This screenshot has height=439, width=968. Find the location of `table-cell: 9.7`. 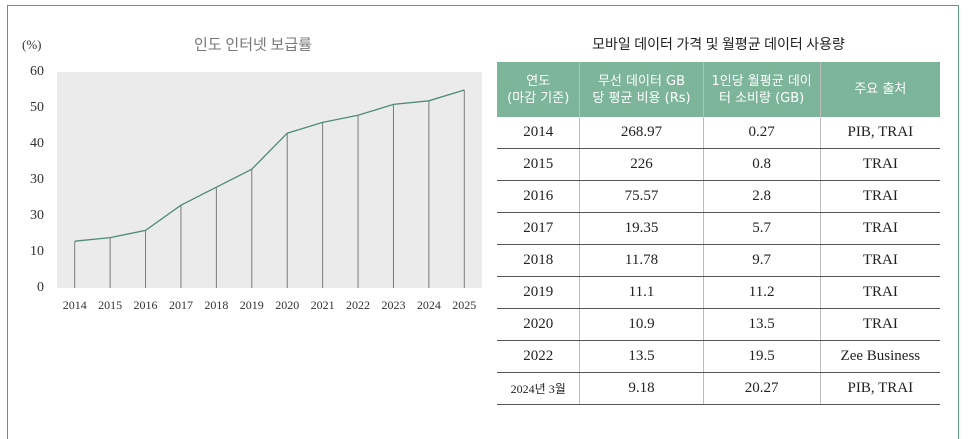

table-cell: 9.7 is located at coordinates (761, 260).